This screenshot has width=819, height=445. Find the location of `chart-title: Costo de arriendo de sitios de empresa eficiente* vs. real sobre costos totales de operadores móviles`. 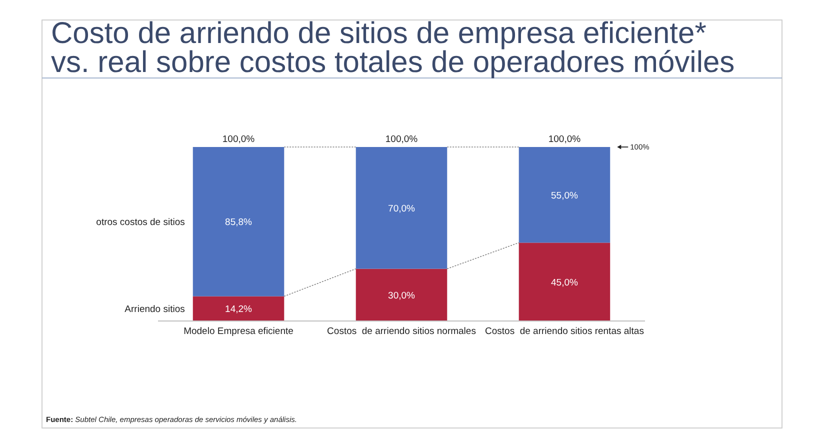

chart-title: Costo de arriendo de sitios de empresa eficiente* vs. real sobre costos totales de operadores móviles is located at coordinates (393, 48).